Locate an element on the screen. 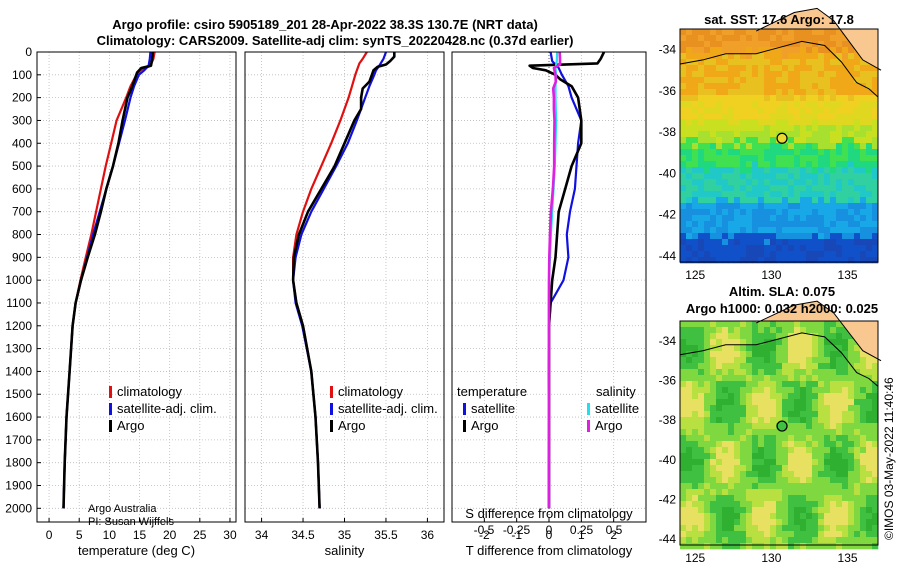 This screenshot has height=580, width=900. temperature-ytick-label-200: 200 is located at coordinates (22, 98).